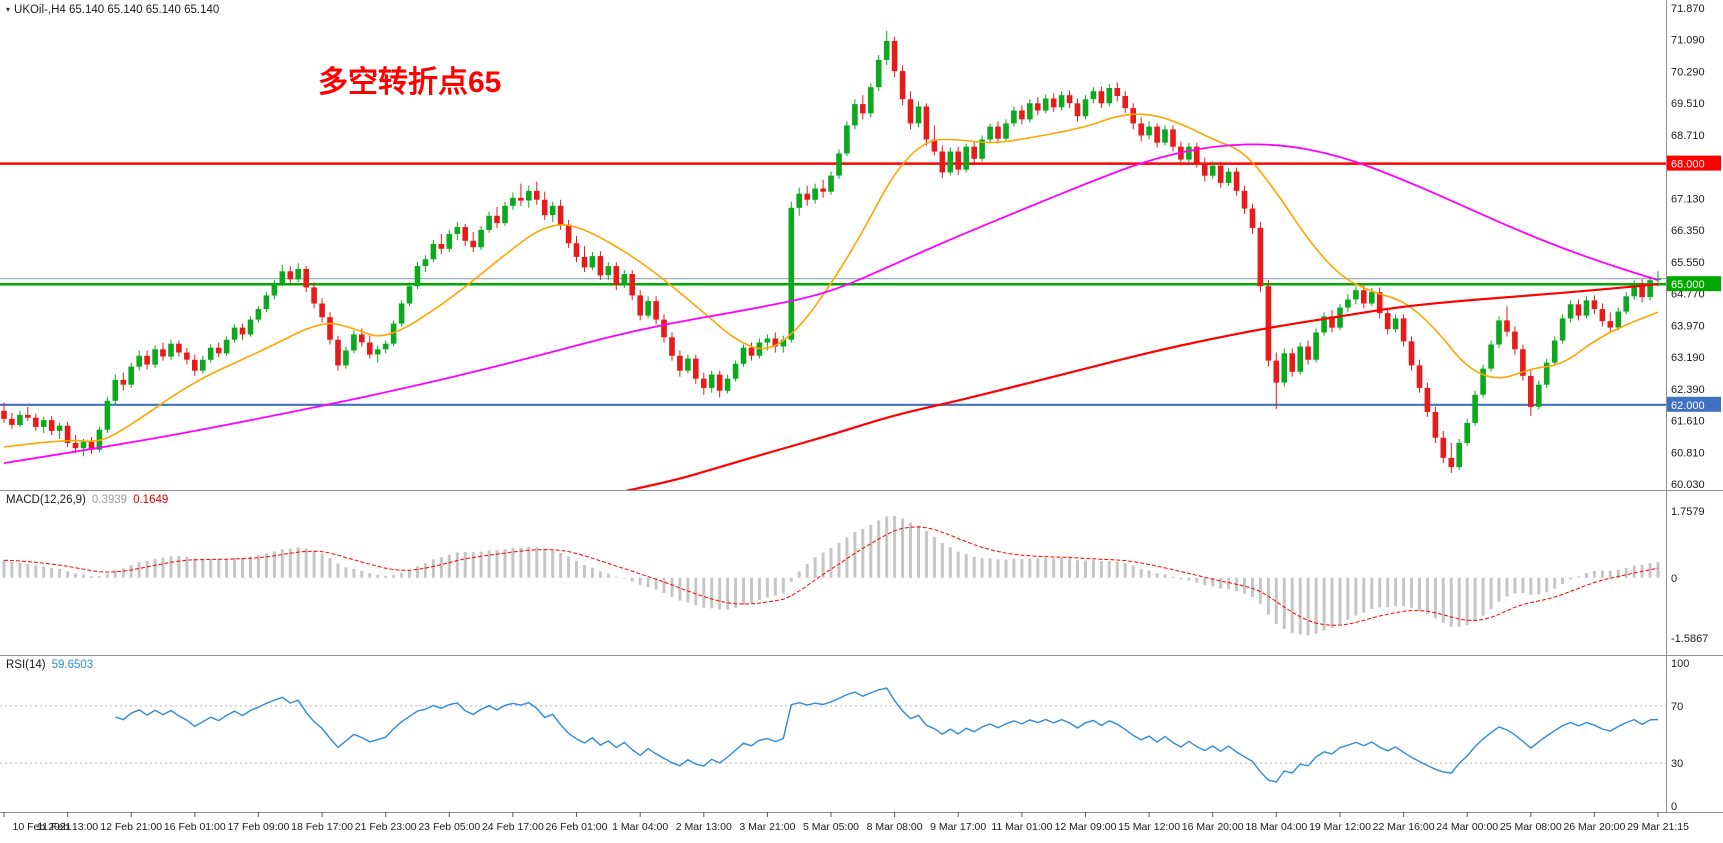 The image size is (1723, 843). What do you see at coordinates (1086, 827) in the screenshot?
I see `time-axis-label: 12 Mar 09:00` at bounding box center [1086, 827].